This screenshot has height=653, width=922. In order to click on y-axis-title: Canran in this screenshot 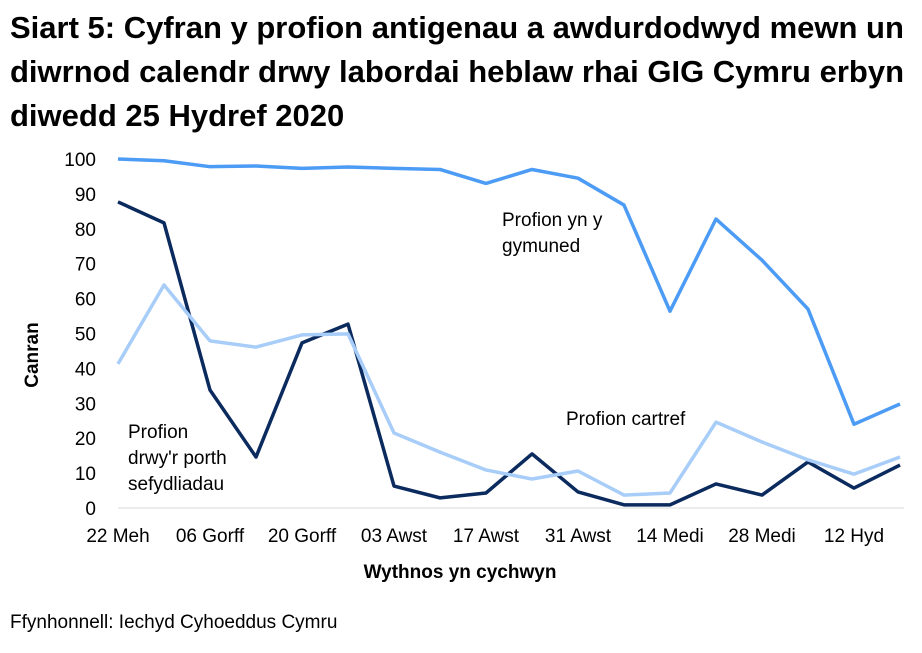, I will do `click(32, 354)`.